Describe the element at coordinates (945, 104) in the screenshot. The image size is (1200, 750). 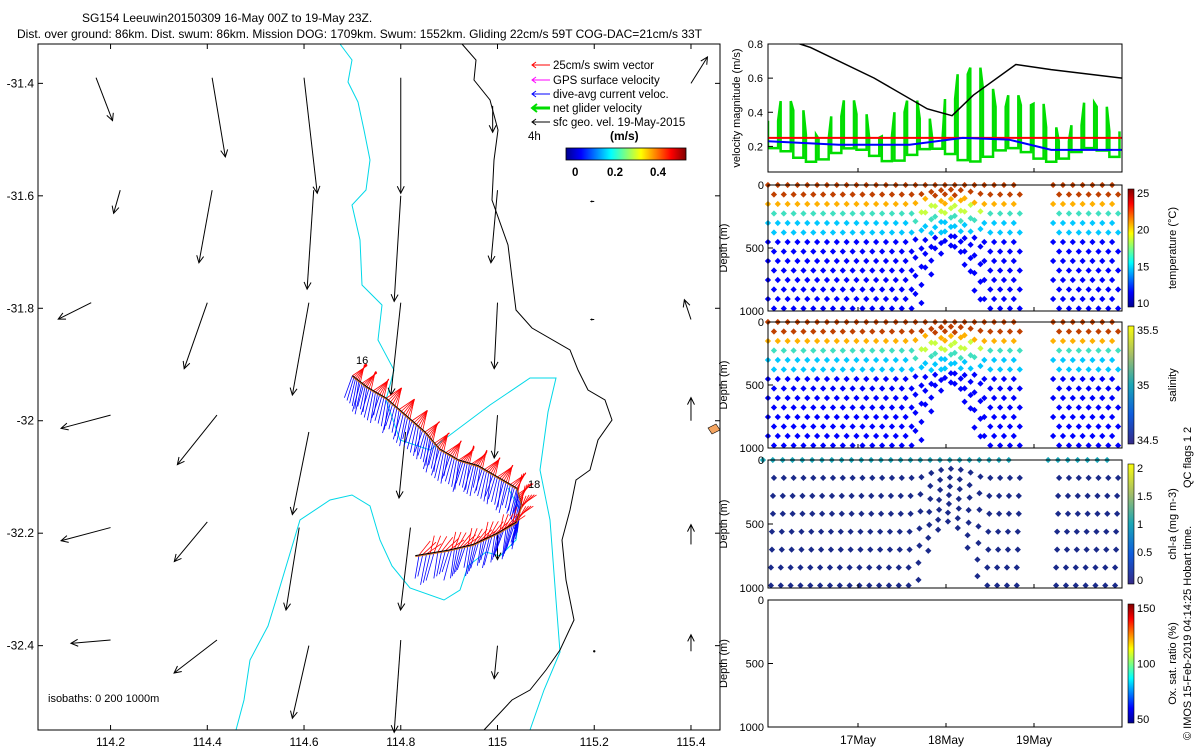
I see `velocity-plot-area` at that location.